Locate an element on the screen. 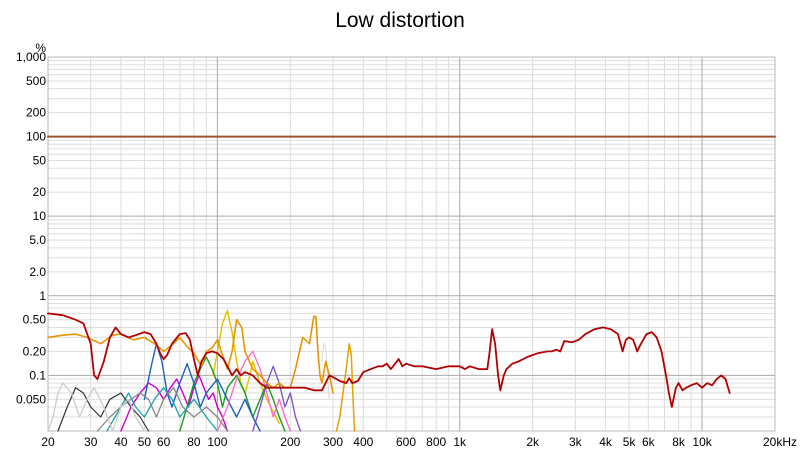 The width and height of the screenshot is (800, 456). y-tick-label: 0.50 is located at coordinates (35, 320).